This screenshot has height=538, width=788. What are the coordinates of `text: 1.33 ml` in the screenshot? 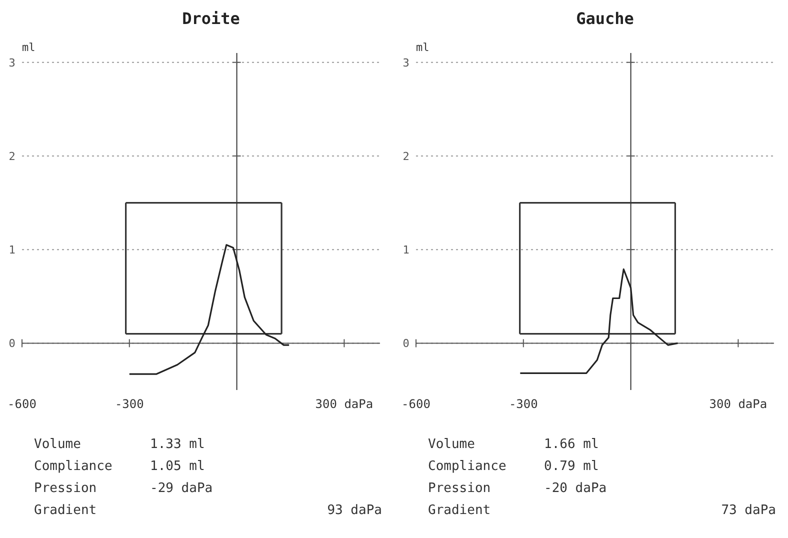 It's located at (177, 444).